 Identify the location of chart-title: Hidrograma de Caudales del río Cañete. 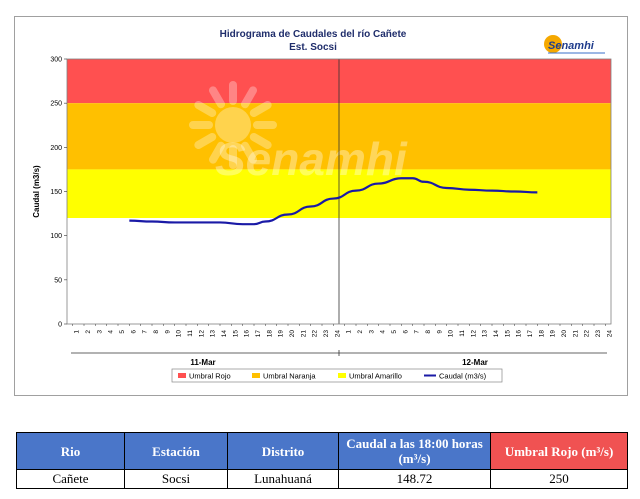
(313, 34).